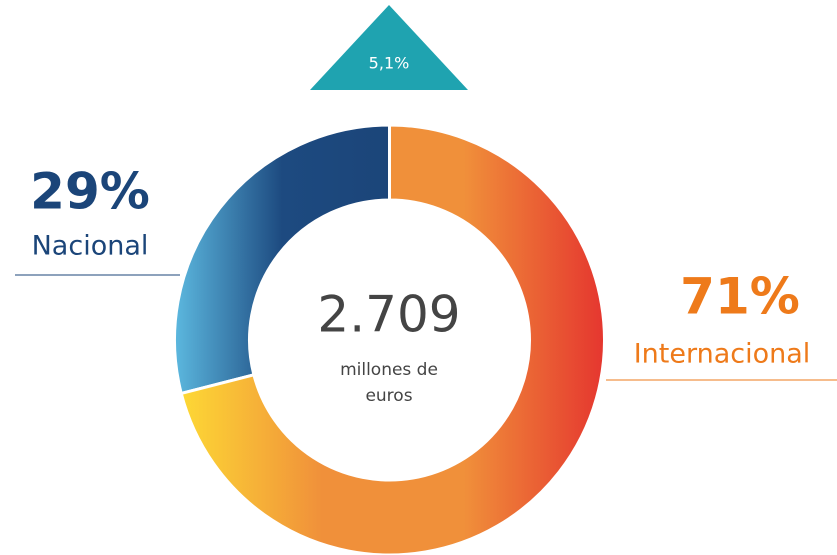 Image resolution: width=837 pixels, height=555 pixels. What do you see at coordinates (389, 370) in the screenshot?
I see `center-unit: millones de` at bounding box center [389, 370].